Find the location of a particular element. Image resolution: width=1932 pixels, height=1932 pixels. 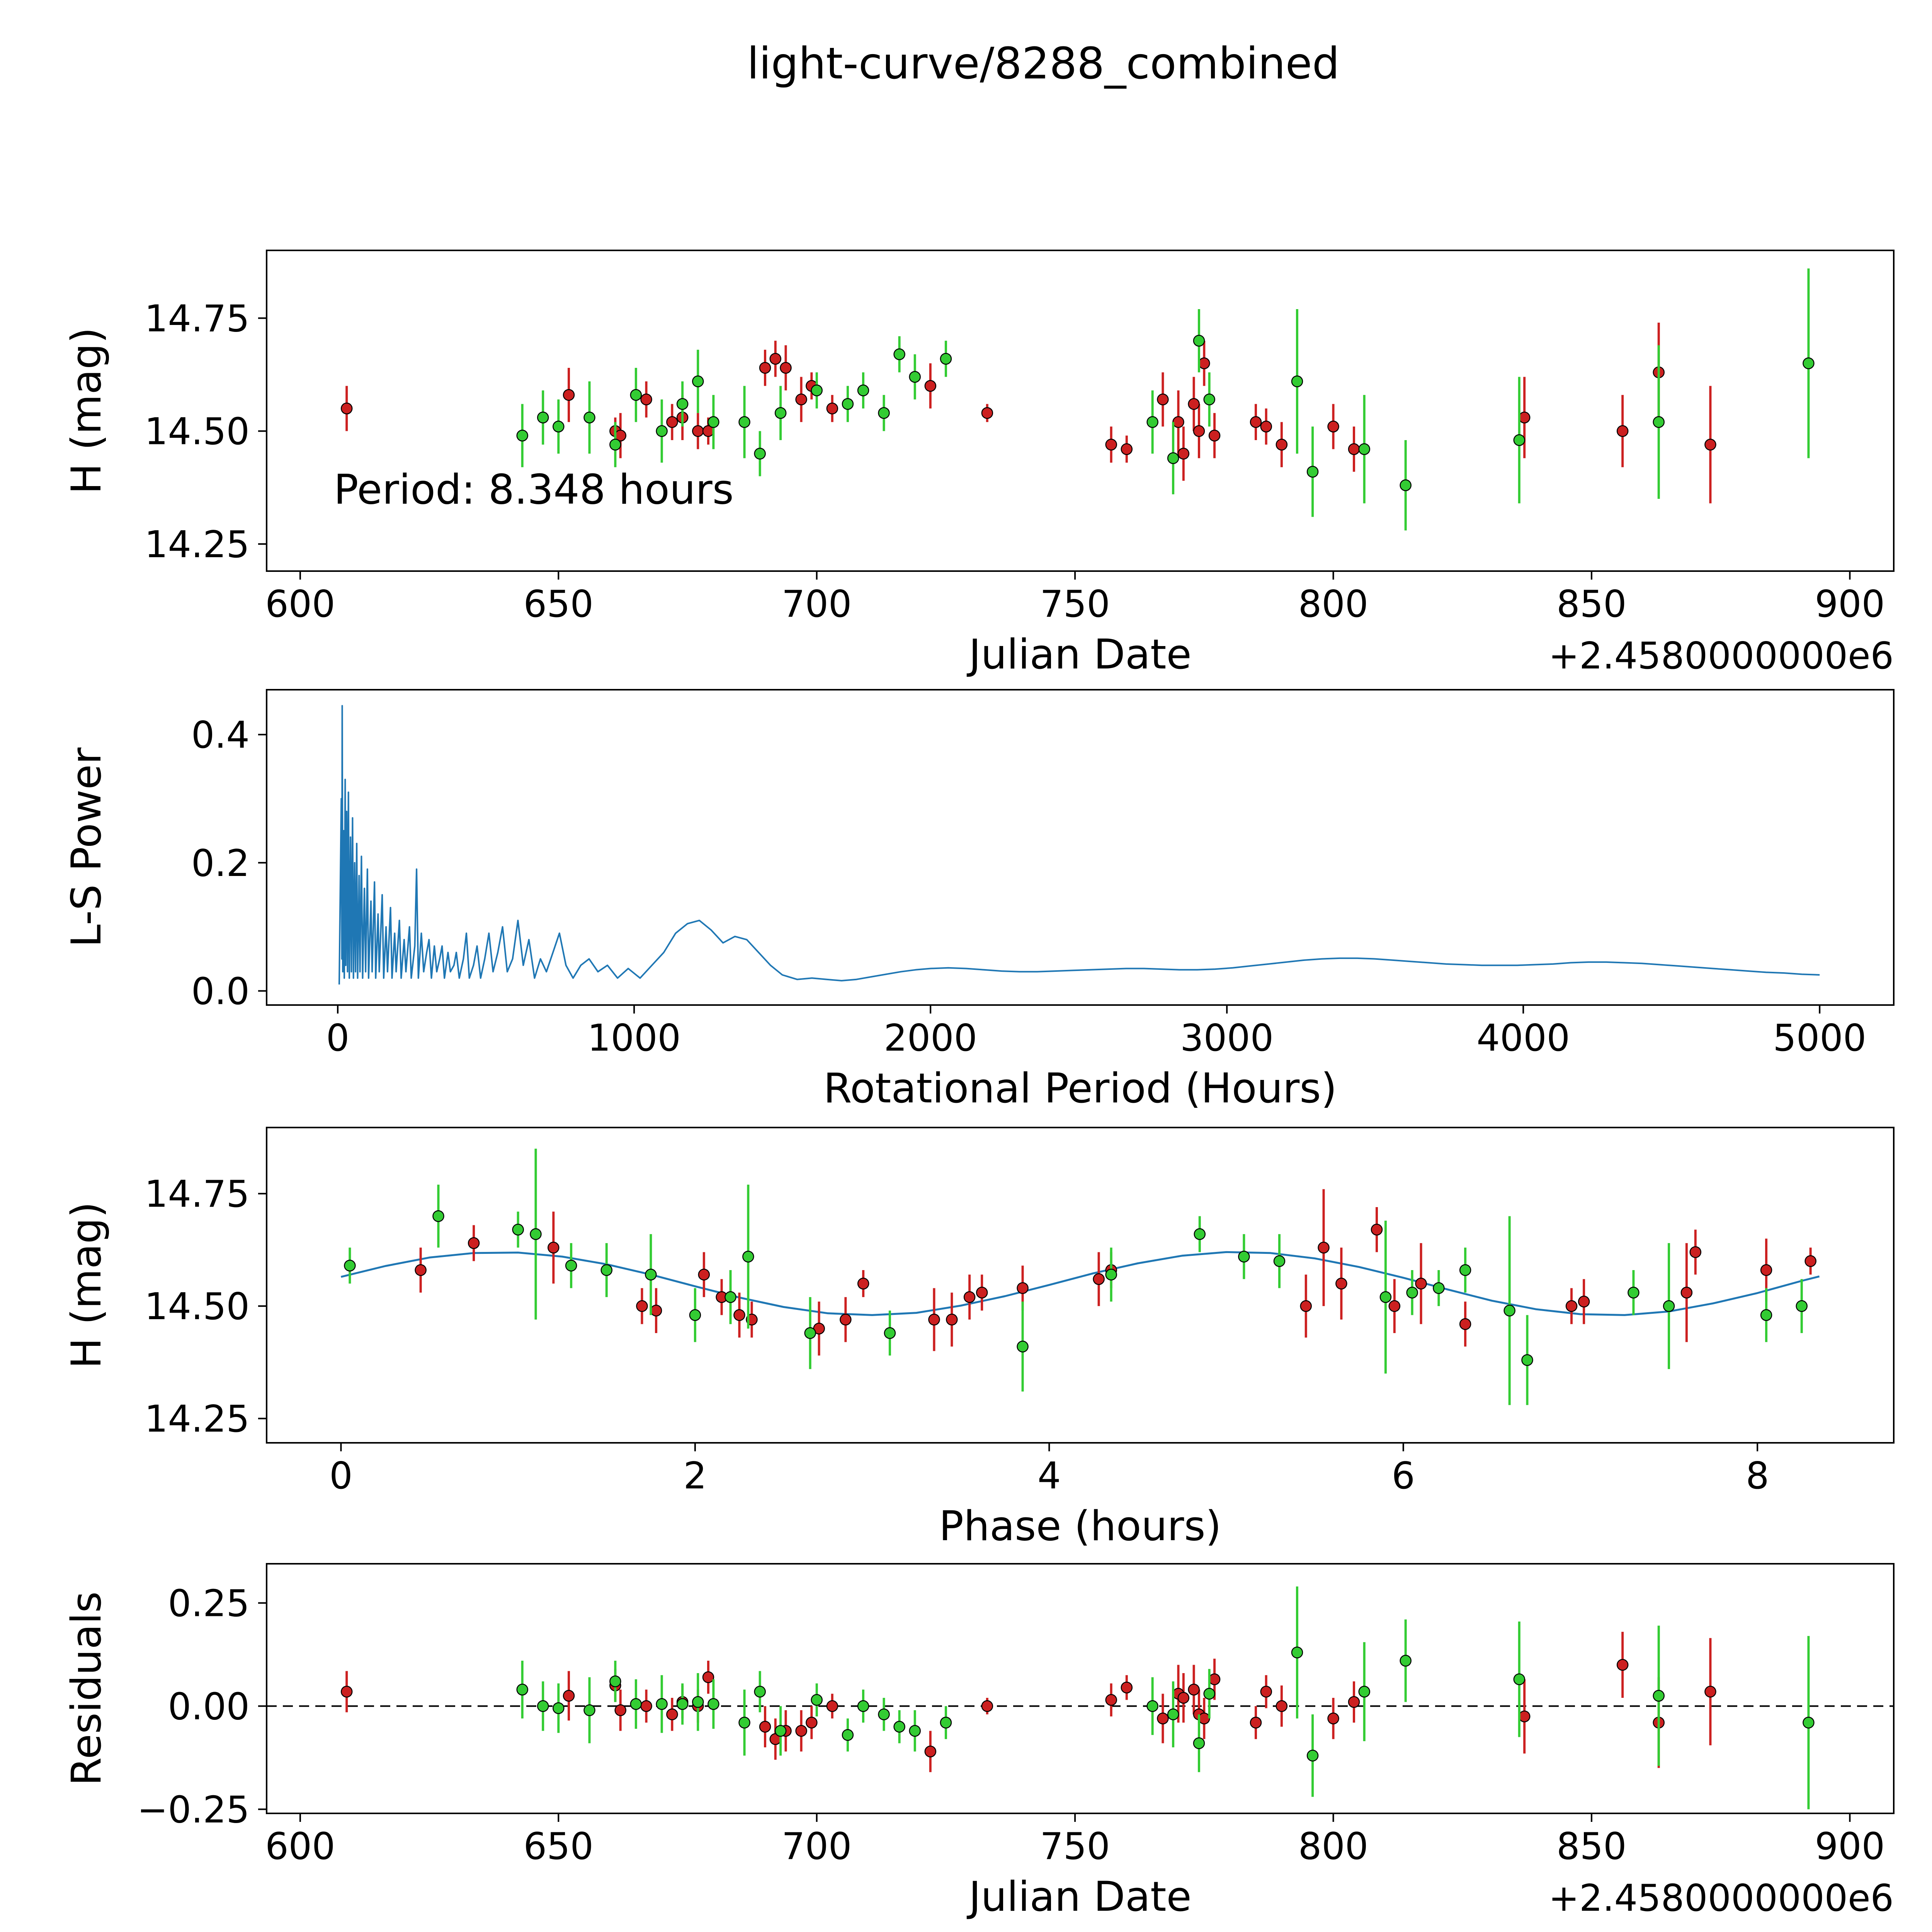

y-tick-label: 14.75 is located at coordinates (198, 319).